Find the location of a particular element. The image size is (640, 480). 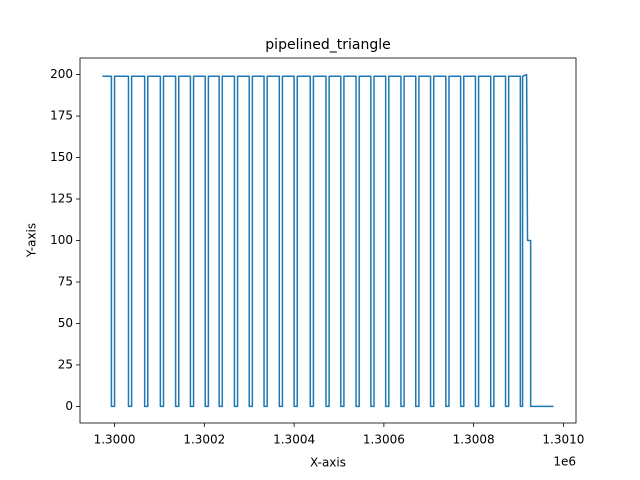

y-tick-label: 150 is located at coordinates (61, 157).